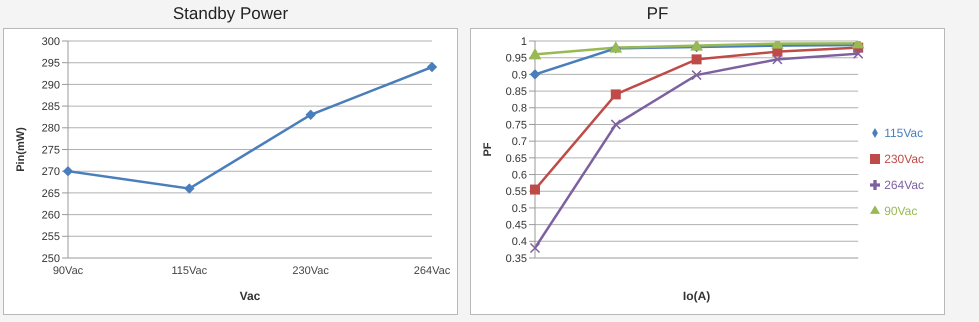 The image size is (979, 322). Describe the element at coordinates (519, 242) in the screenshot. I see `y-tick-label: 0.4` at that location.